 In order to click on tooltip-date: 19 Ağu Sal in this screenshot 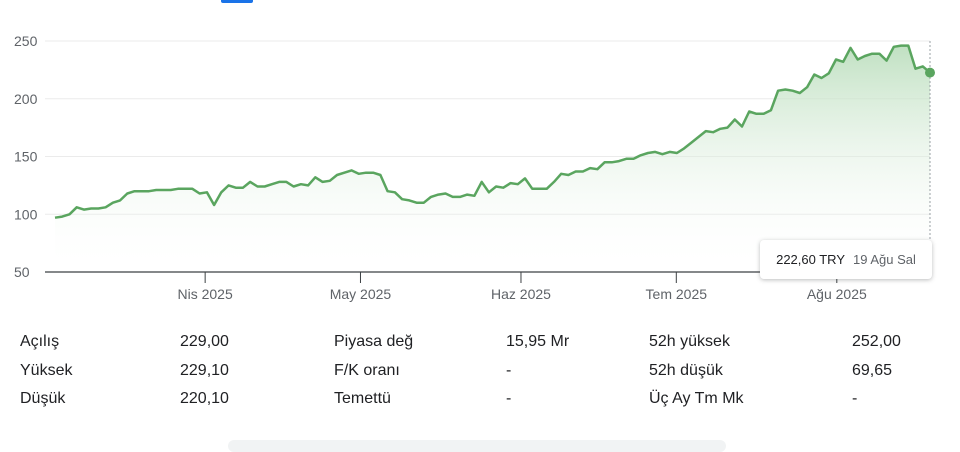, I will do `click(884, 259)`.